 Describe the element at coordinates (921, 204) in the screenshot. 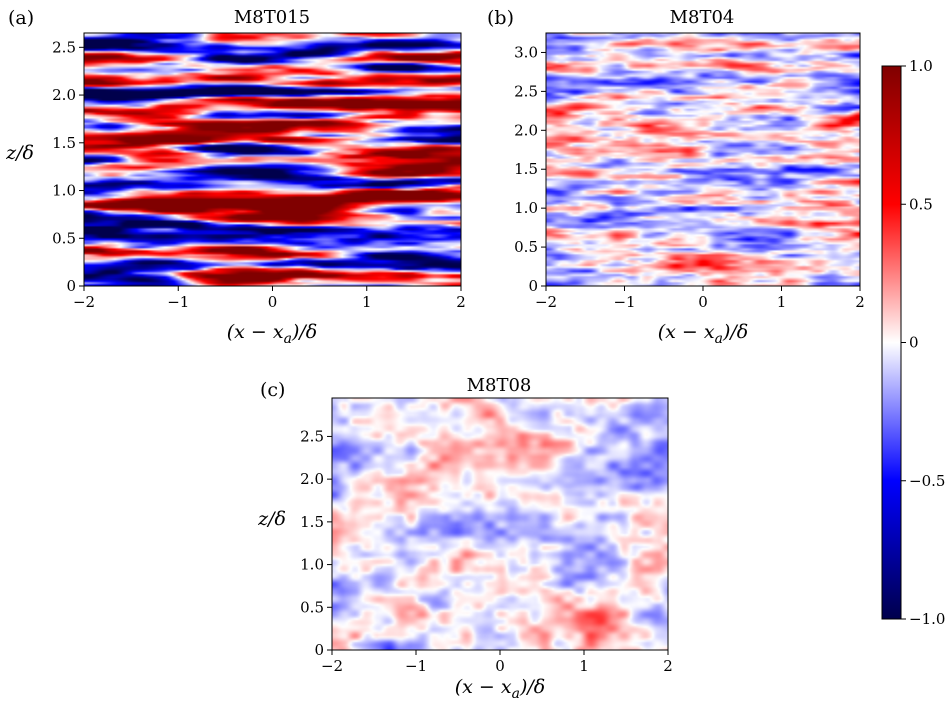

I see `colorbar-tick-label: 0.5` at that location.